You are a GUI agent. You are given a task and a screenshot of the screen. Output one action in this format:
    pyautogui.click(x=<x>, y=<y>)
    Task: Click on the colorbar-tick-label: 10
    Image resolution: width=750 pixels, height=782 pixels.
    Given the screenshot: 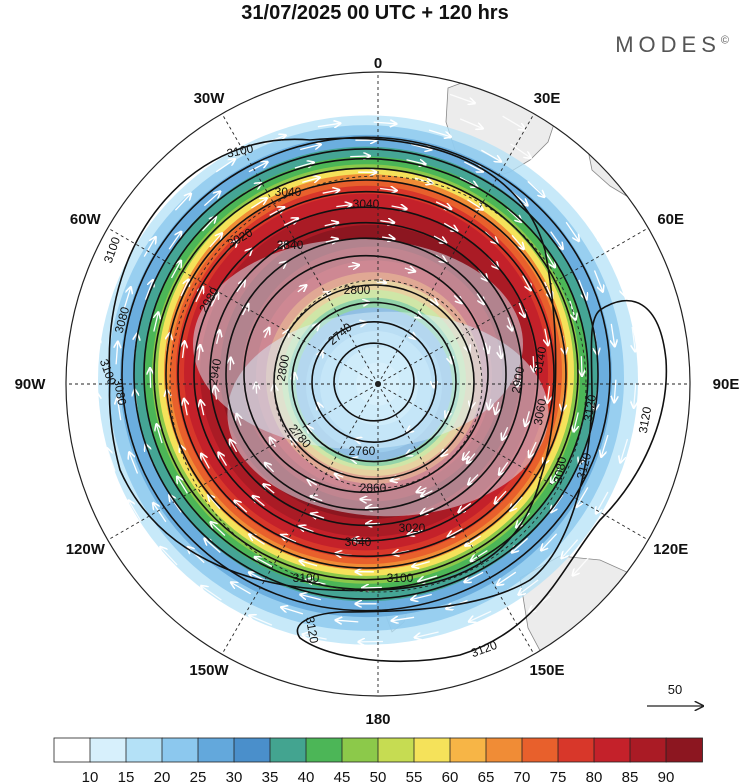 What is the action you would take?
    pyautogui.click(x=90, y=775)
    